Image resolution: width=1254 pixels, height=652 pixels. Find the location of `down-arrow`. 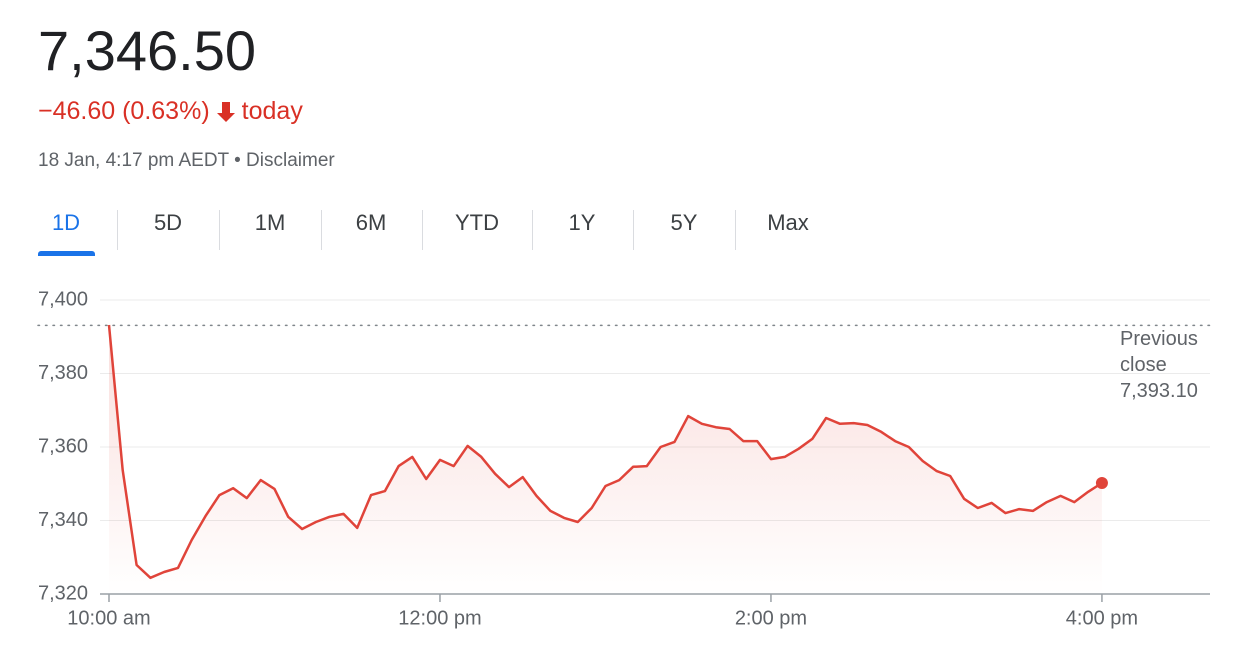

down-arrow is located at coordinates (225, 111).